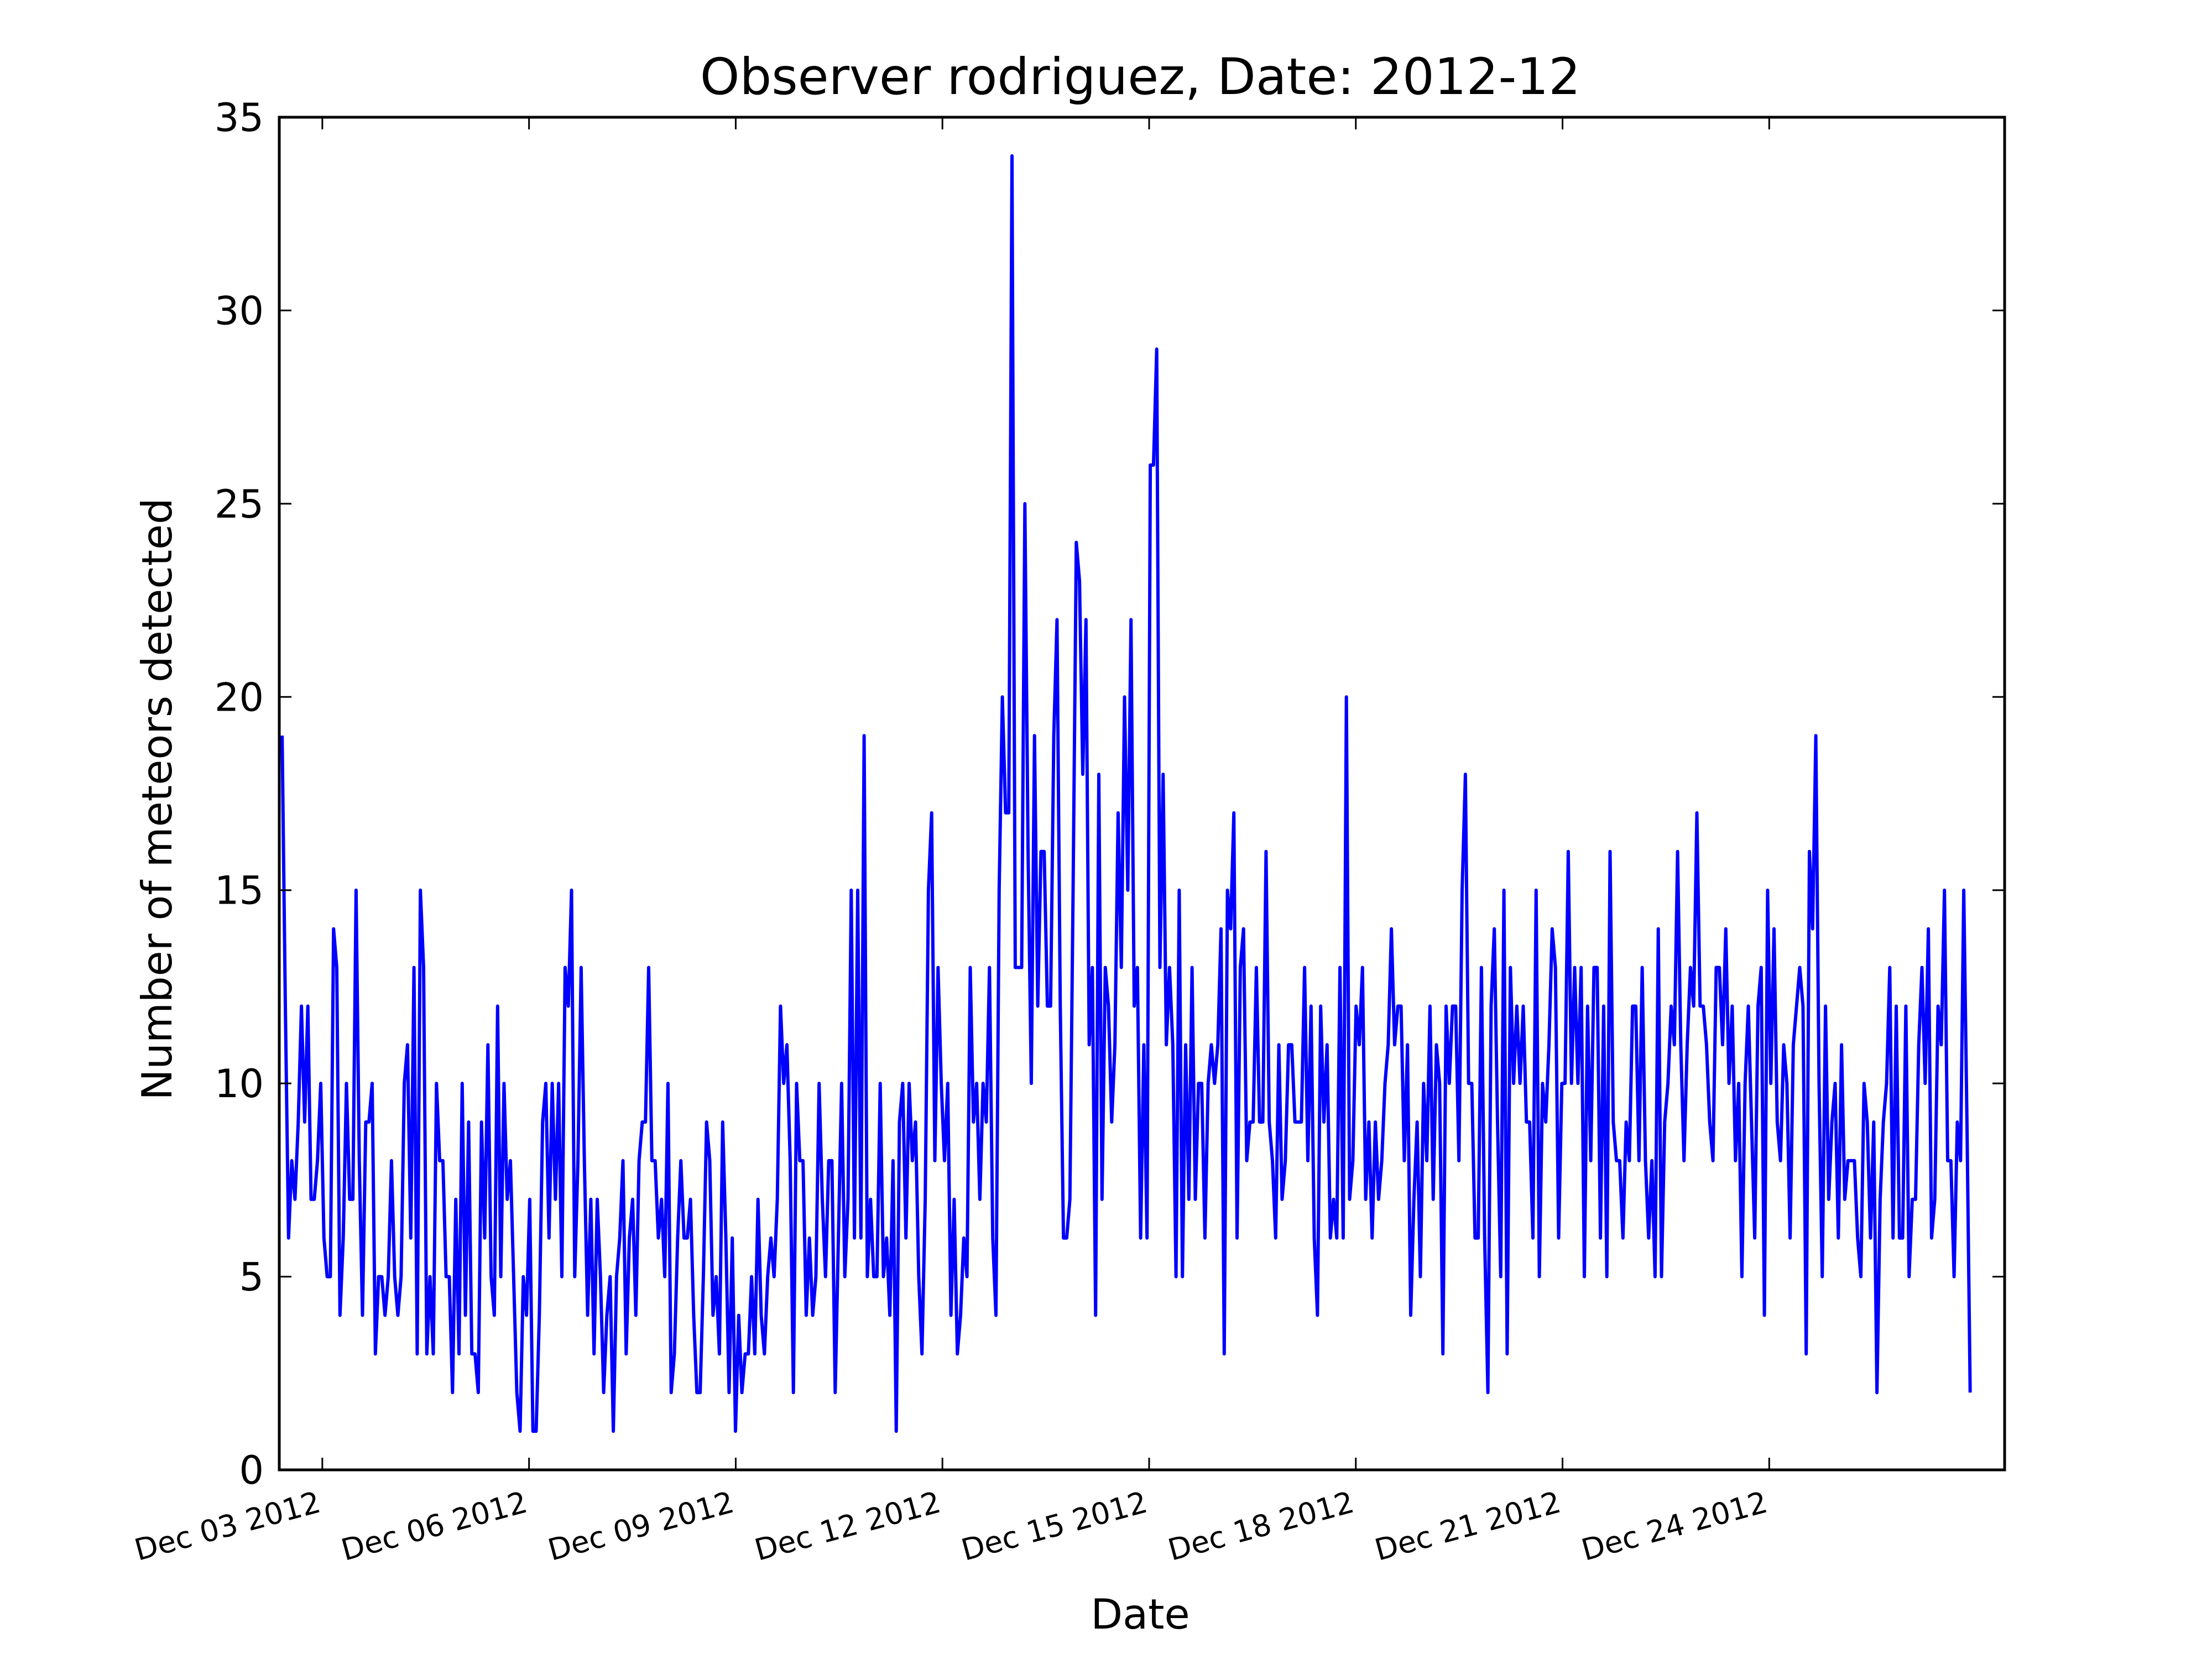 This screenshot has height=1659, width=2212. Describe the element at coordinates (240, 891) in the screenshot. I see `y-tick-label-15: 15` at that location.